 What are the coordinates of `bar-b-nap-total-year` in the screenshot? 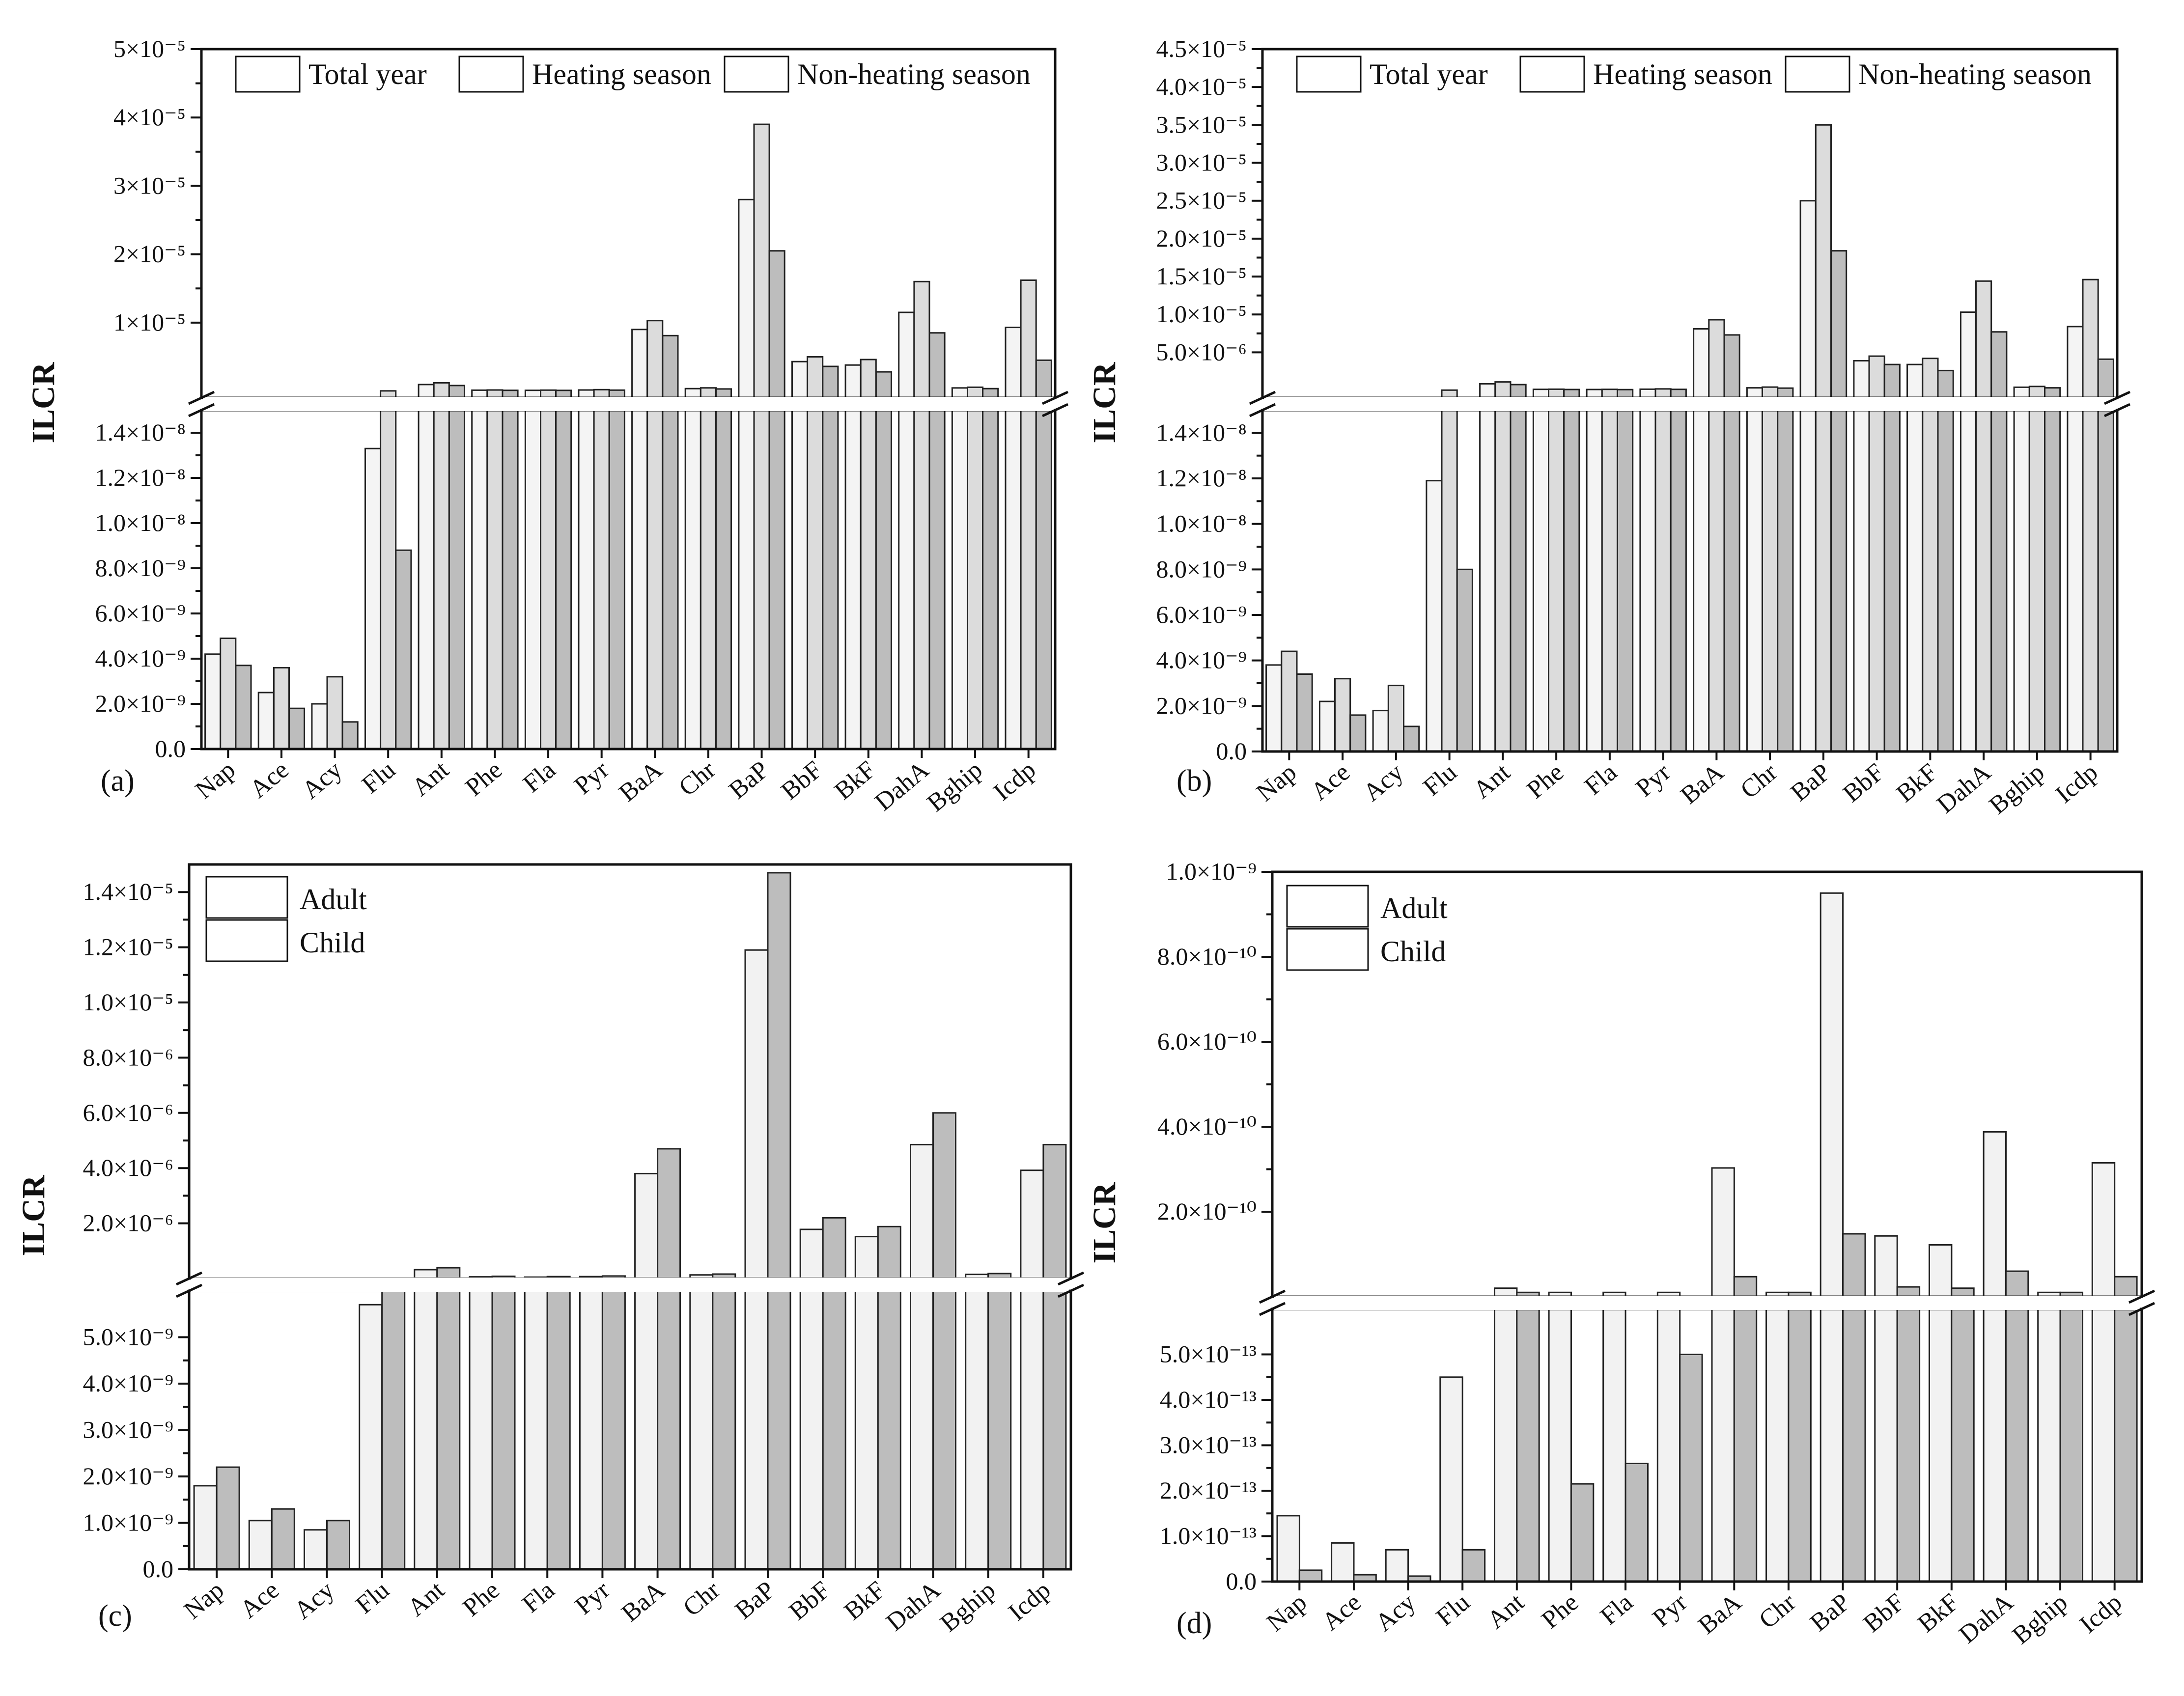 It's located at (1274, 708).